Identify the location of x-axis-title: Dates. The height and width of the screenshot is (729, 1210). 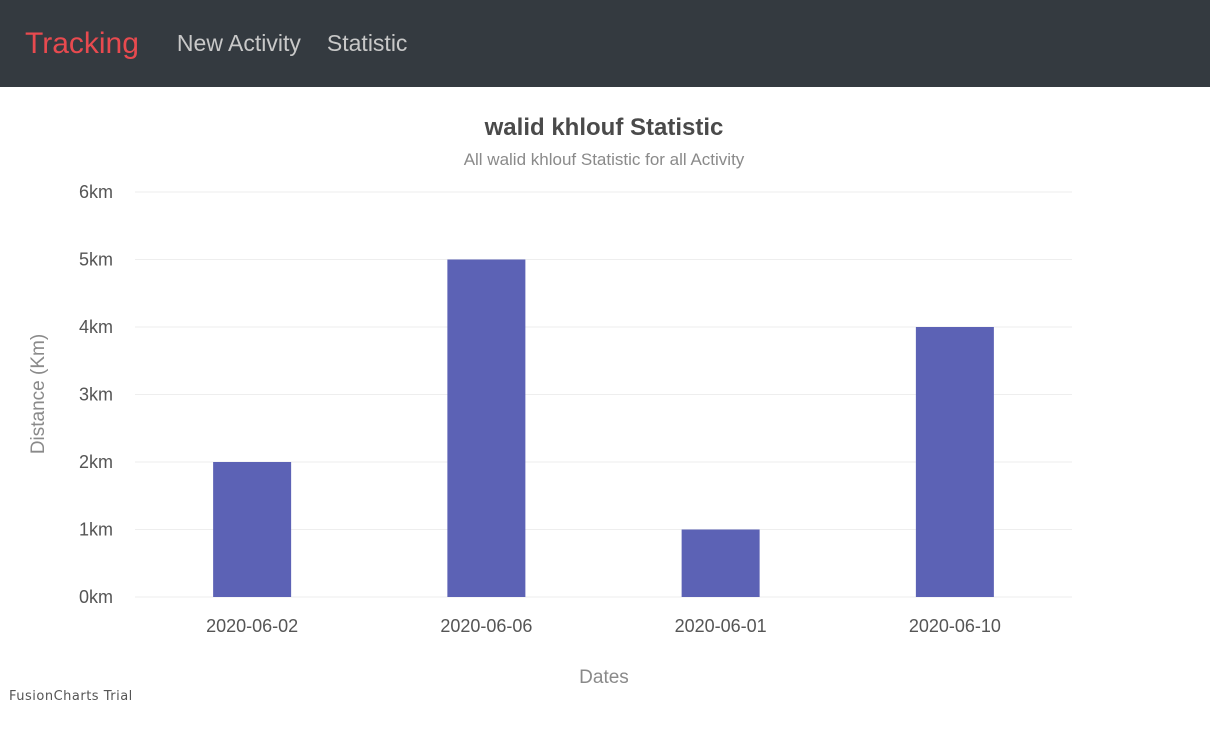
(604, 677).